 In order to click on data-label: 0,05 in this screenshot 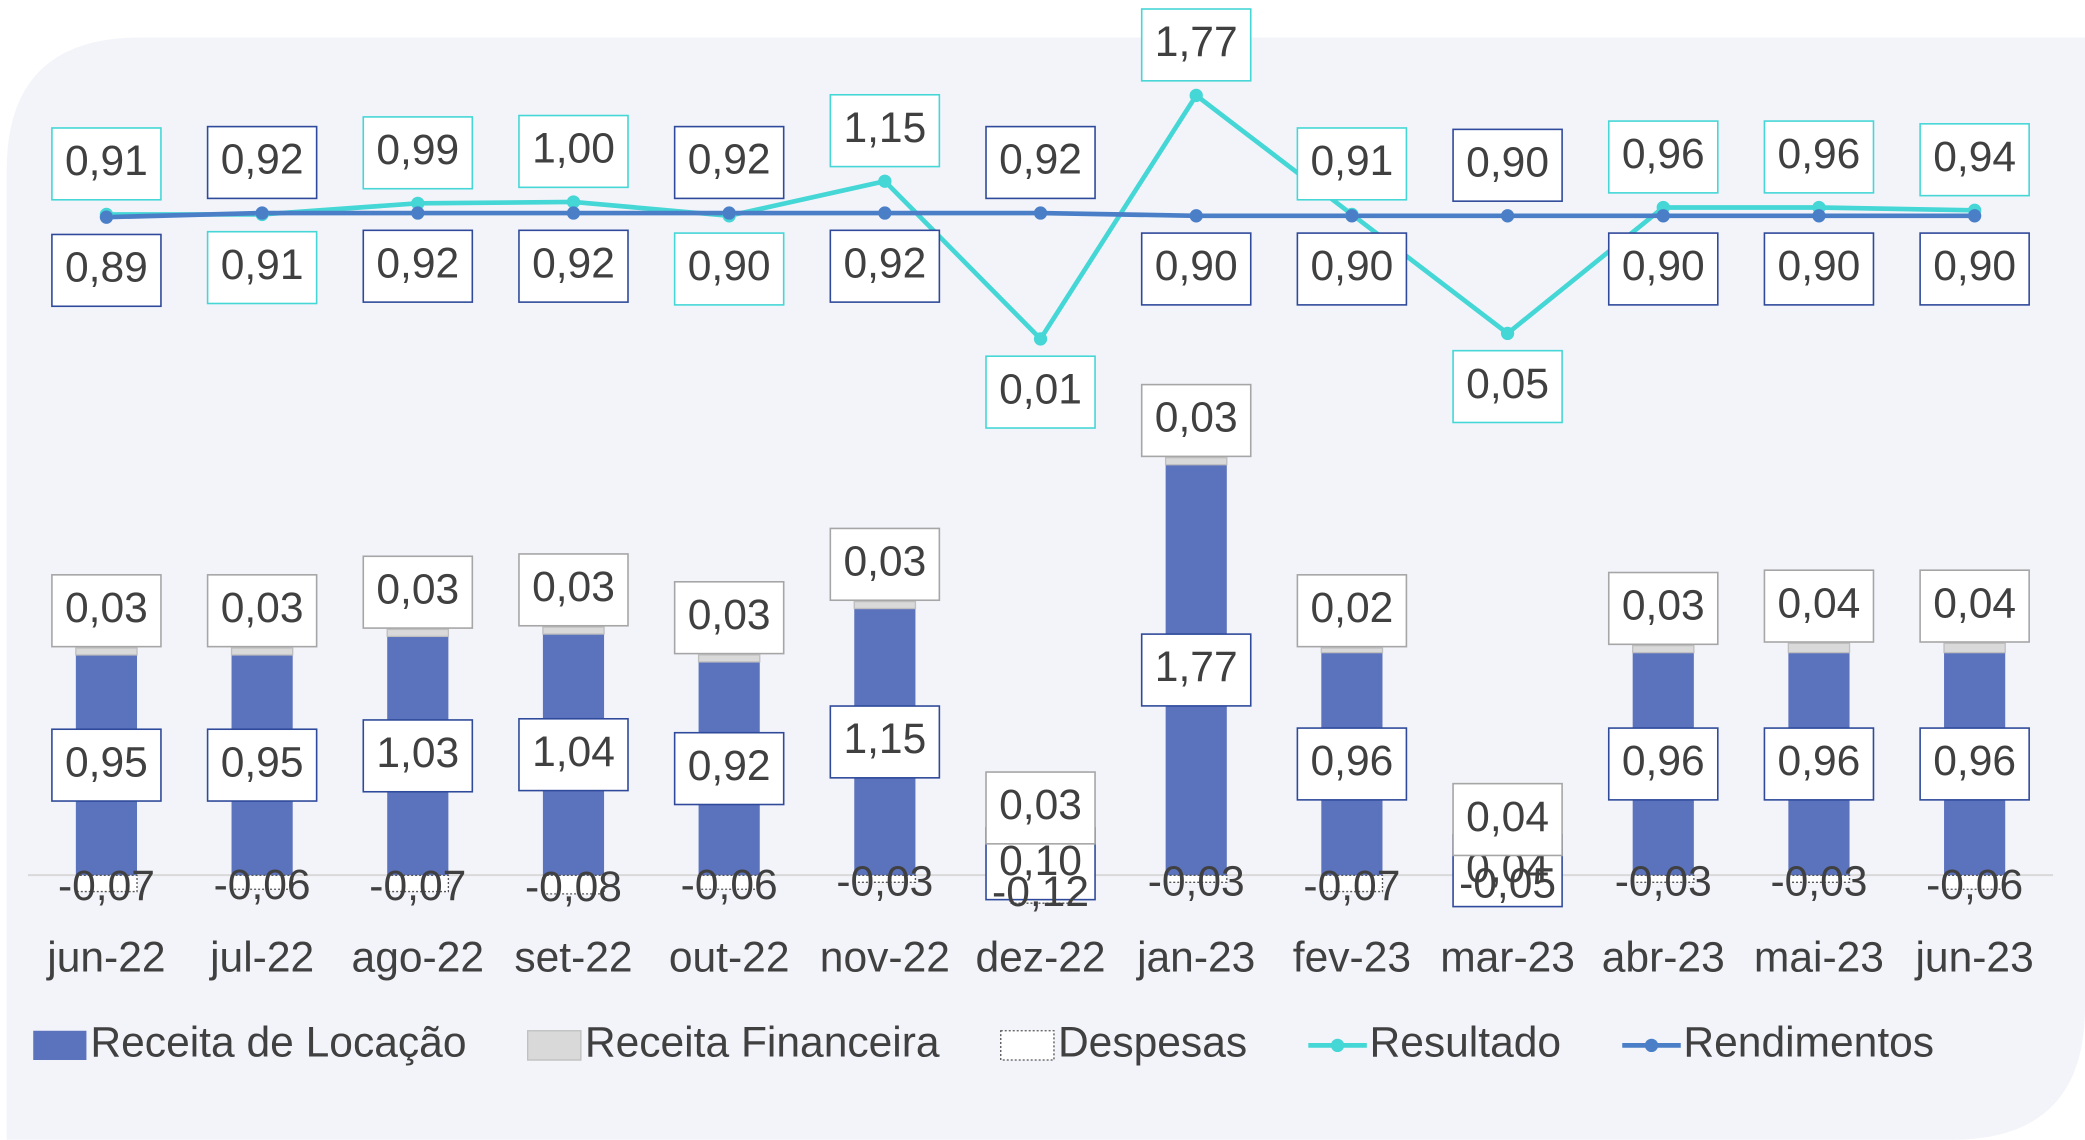, I will do `click(1507, 384)`.